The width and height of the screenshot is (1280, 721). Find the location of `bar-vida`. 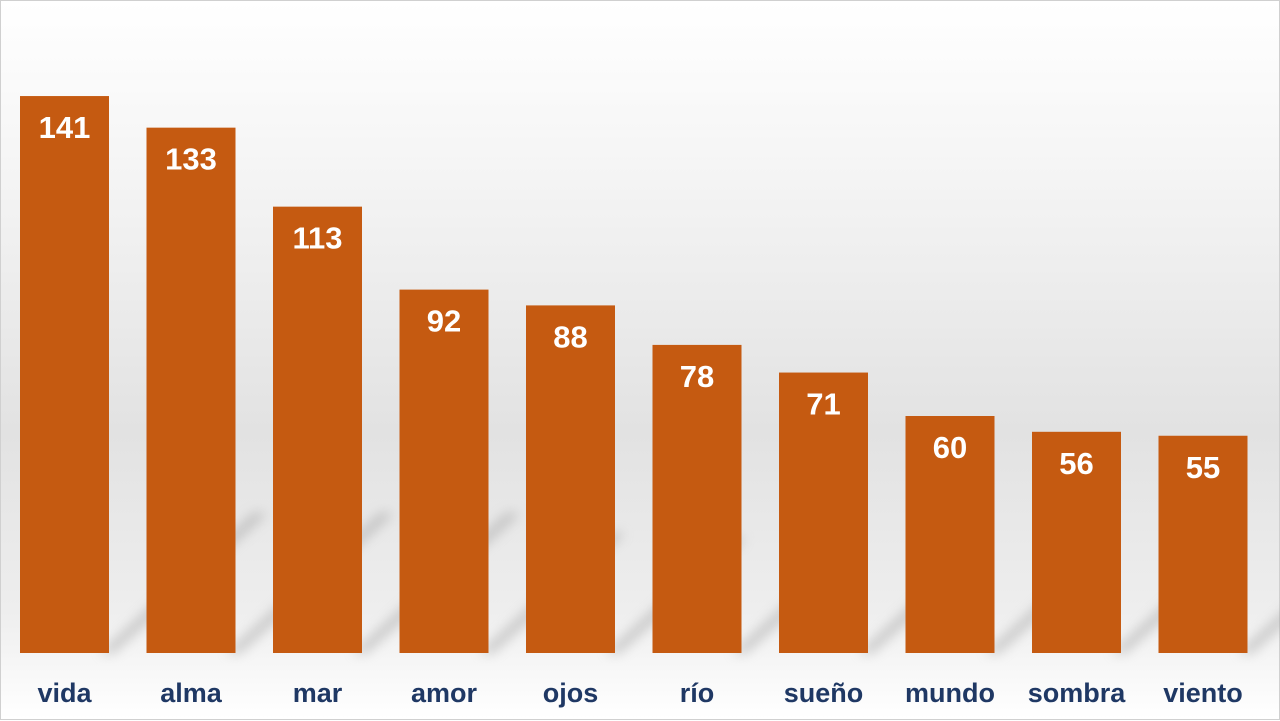

bar-vida is located at coordinates (64, 375).